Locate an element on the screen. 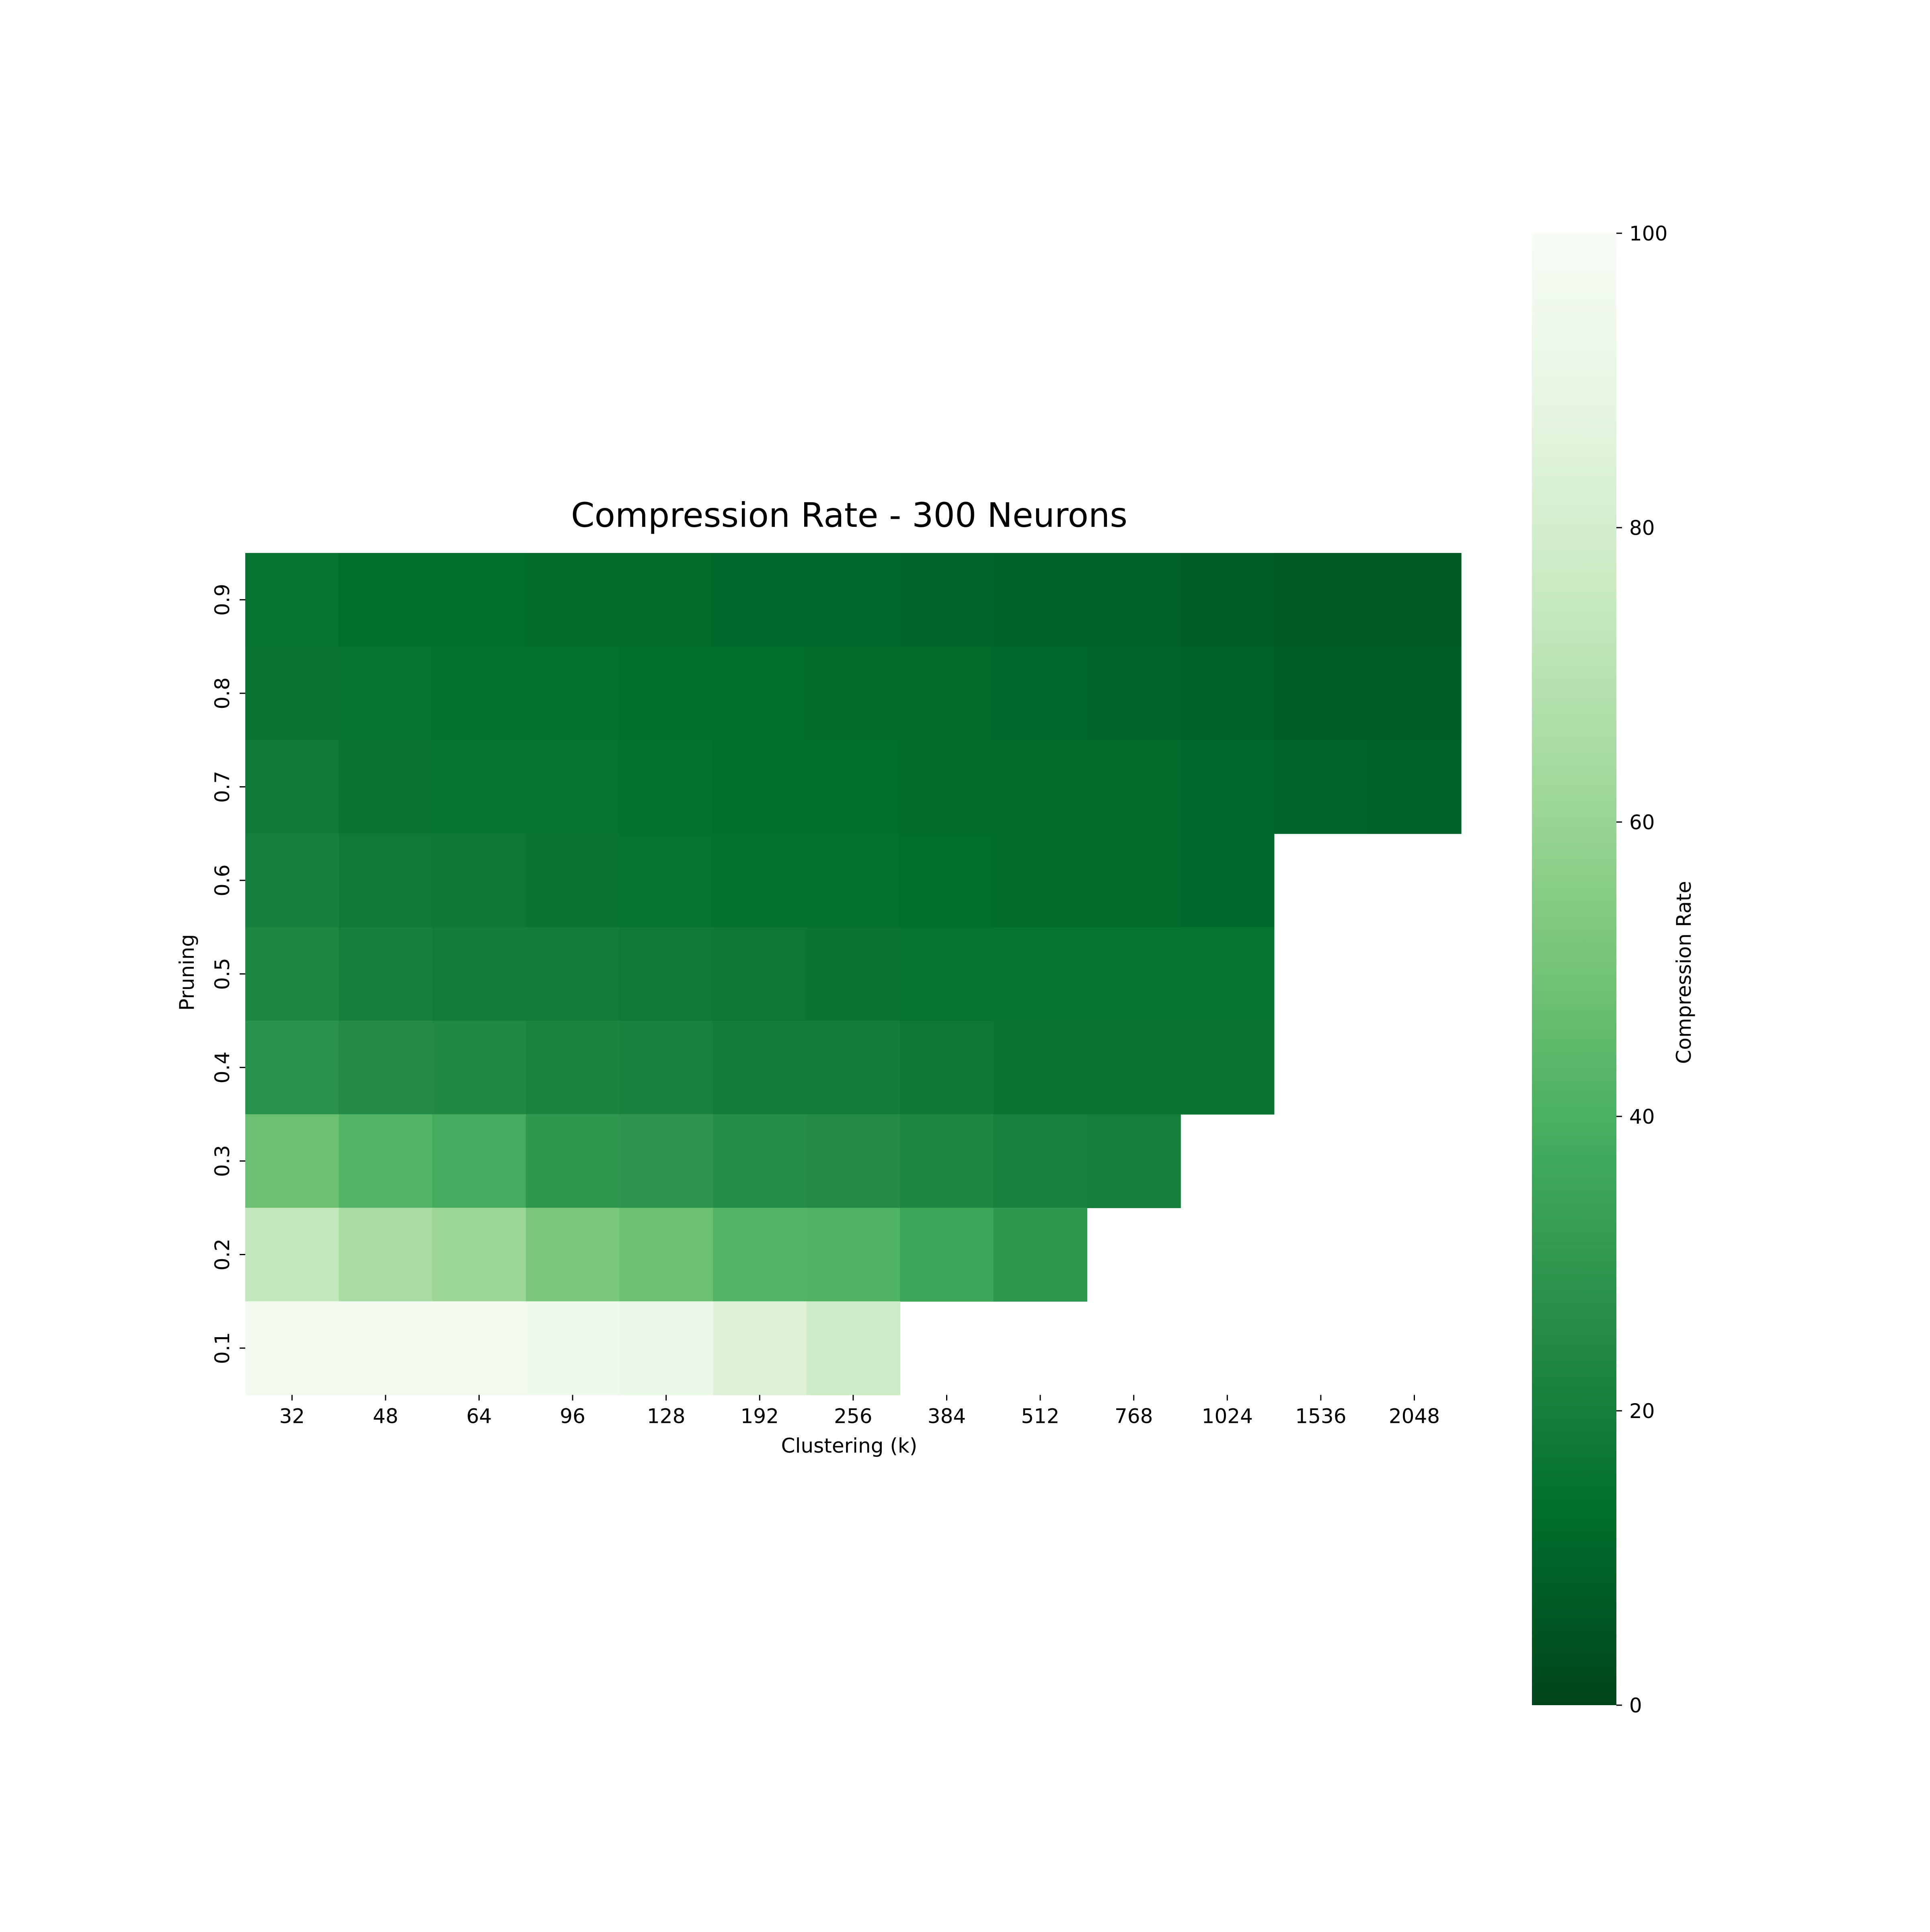 Image resolution: width=1930 pixels, height=1932 pixels. x-tick-label: 48 is located at coordinates (385, 1416).